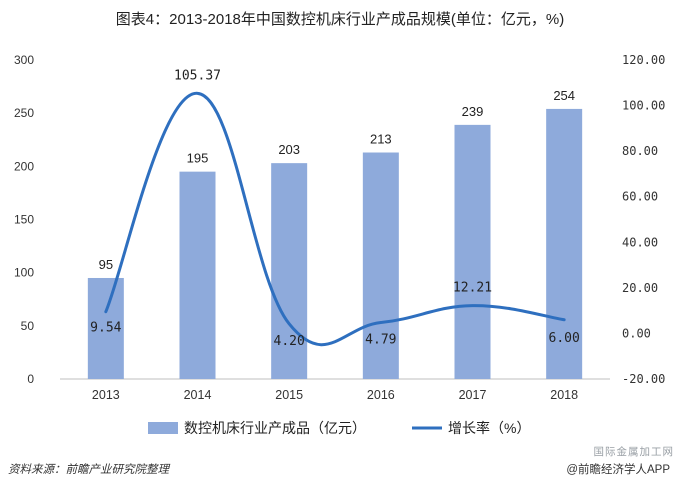 Image resolution: width=680 pixels, height=489 pixels. What do you see at coordinates (640, 242) in the screenshot?
I see `y-right-tick-label: 40.00` at bounding box center [640, 242].